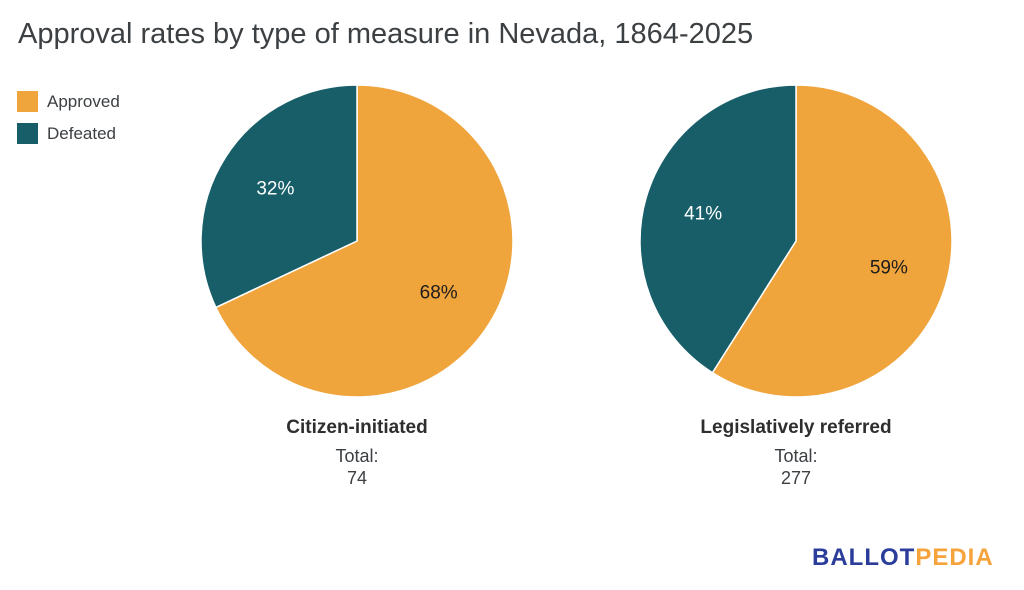  I want to click on pie-slice-percent-label: 68%, so click(439, 292).